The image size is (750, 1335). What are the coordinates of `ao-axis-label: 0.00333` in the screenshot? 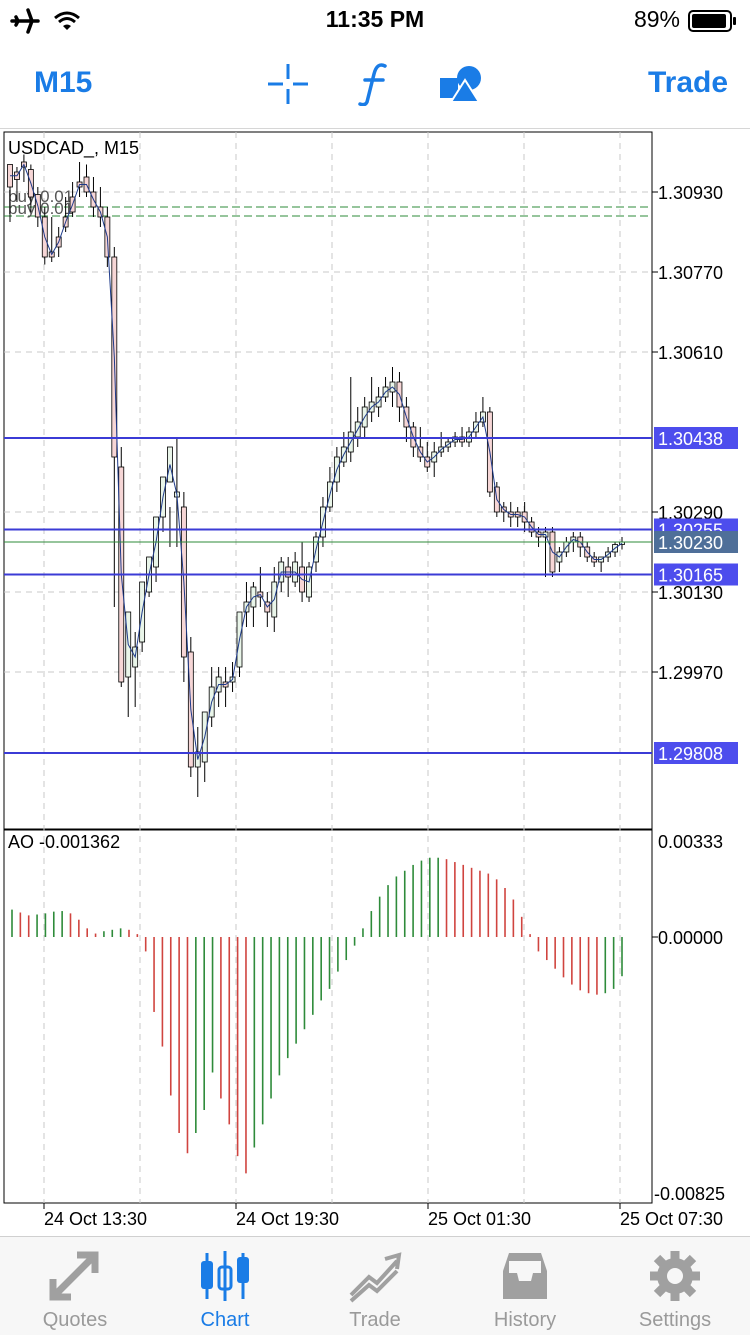 It's located at (690, 842).